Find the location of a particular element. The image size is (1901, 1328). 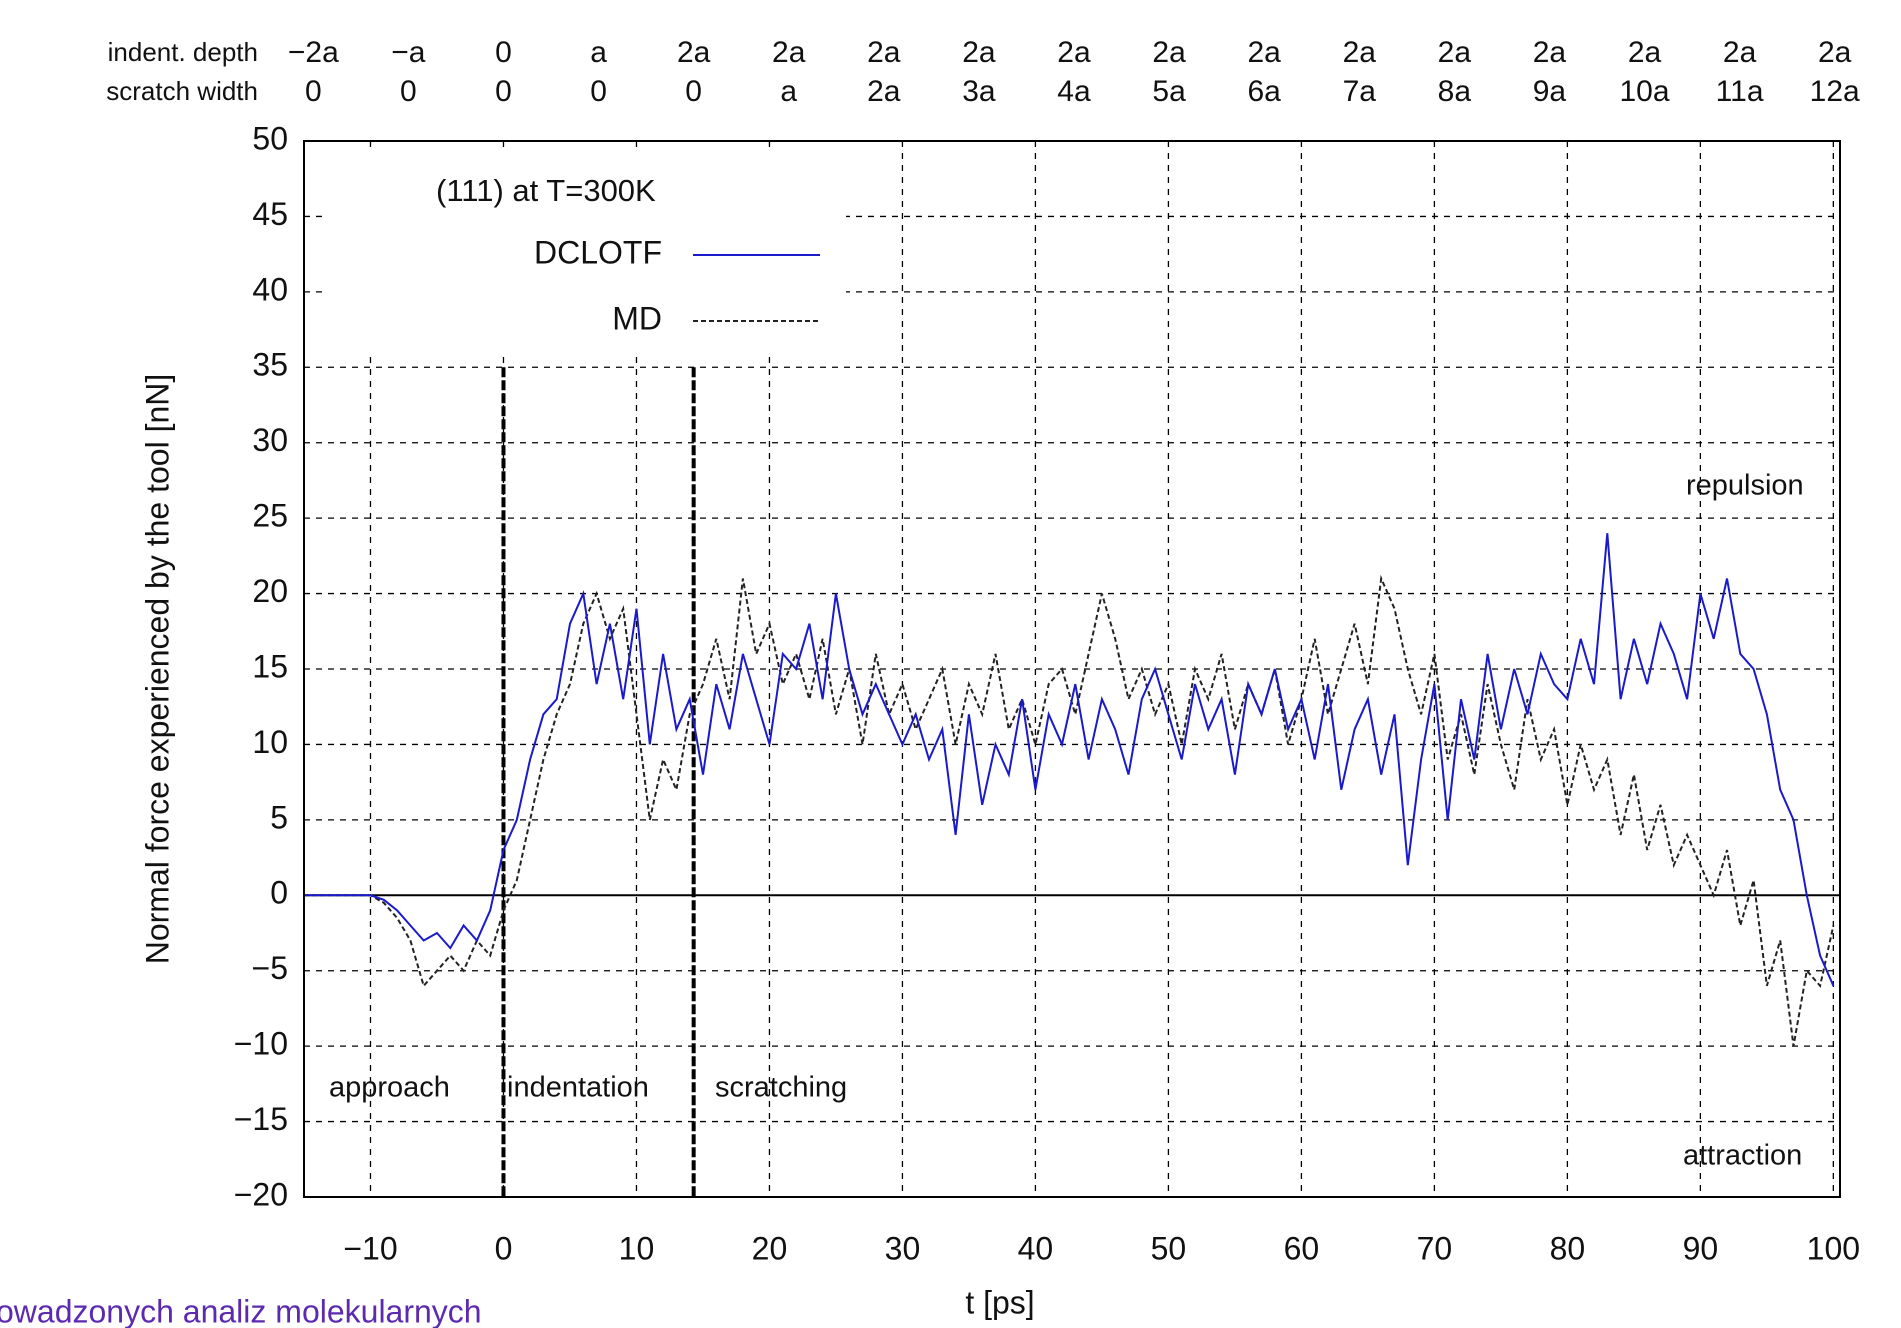

scratch-width-label: 4a is located at coordinates (1074, 91).